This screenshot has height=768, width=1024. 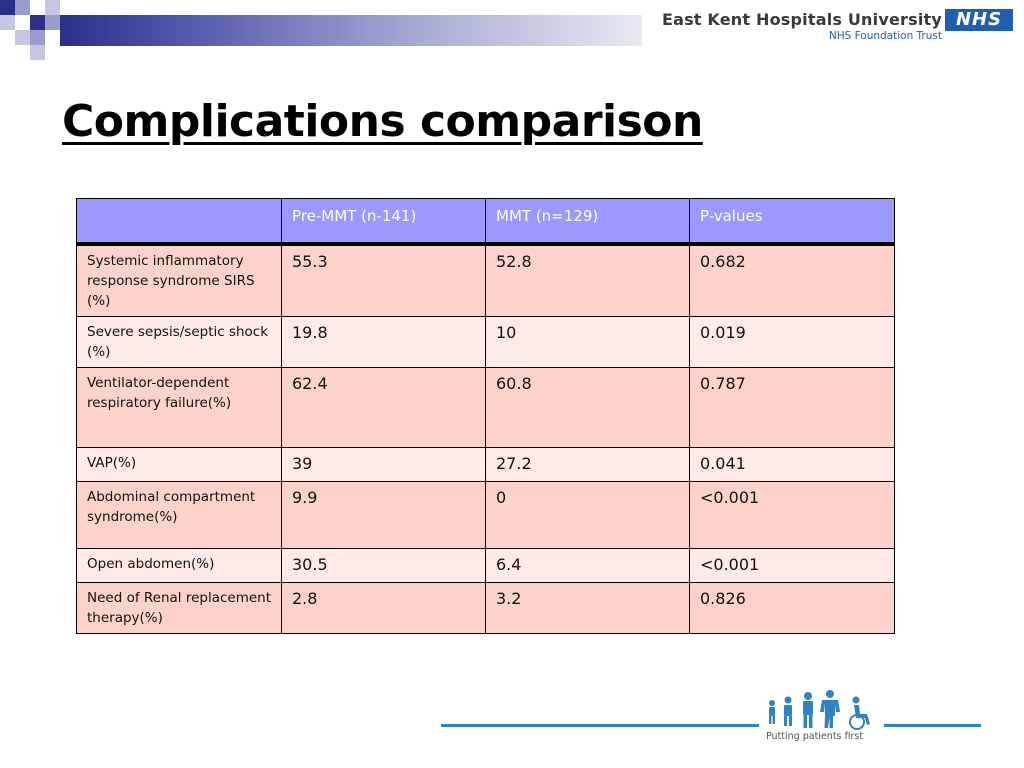 I want to click on row-label: Need of Renal replacement therapy(%), so click(x=179, y=608).